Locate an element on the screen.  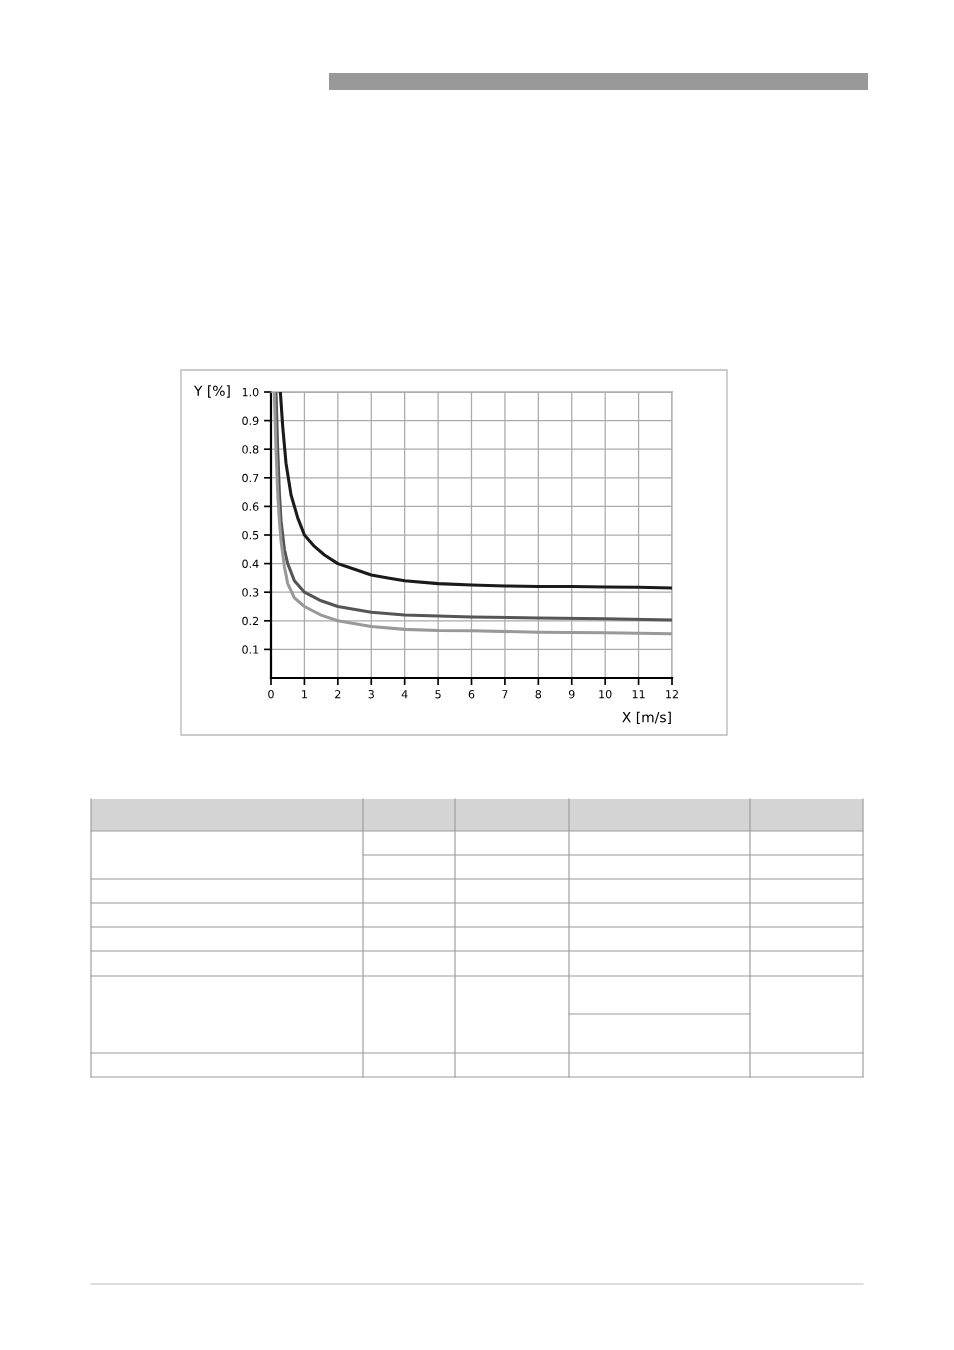
x-tick-label: 4 is located at coordinates (404, 694).